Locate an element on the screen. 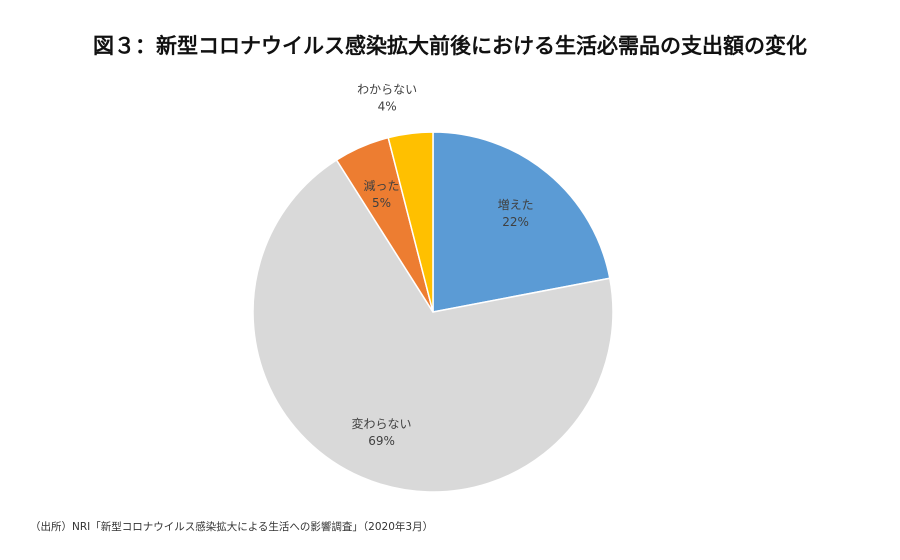 This screenshot has width=900, height=560. pie-label-value-4: 4% is located at coordinates (387, 107).